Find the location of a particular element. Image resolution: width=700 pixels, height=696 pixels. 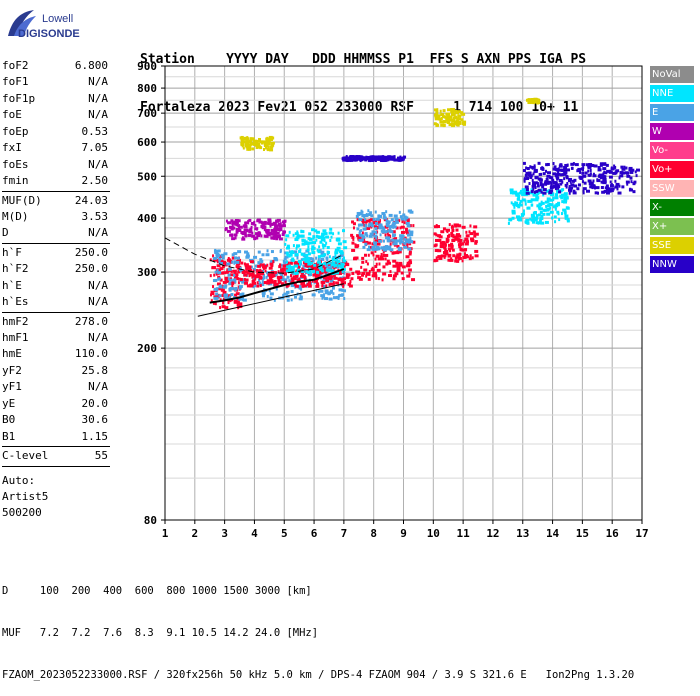

param-name: hmF1 is located at coordinates (15, 337).